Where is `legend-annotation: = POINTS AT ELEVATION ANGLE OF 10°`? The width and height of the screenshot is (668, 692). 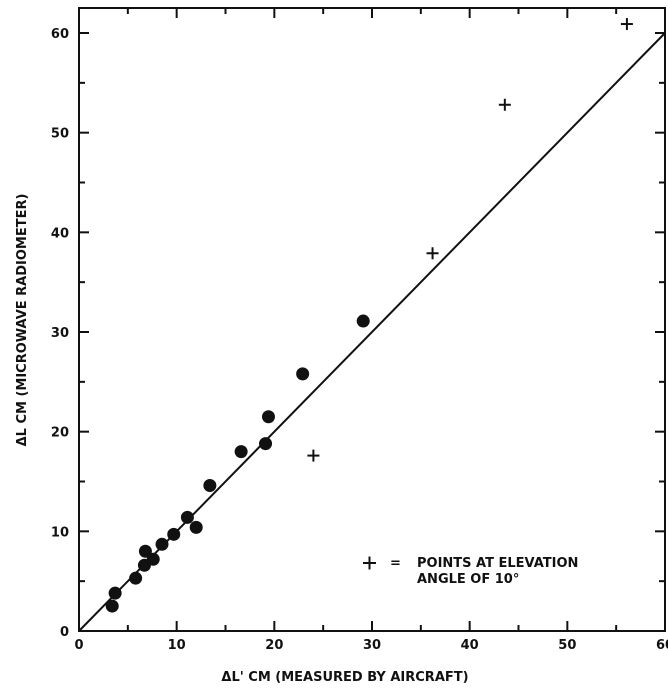
legend-annotation: = POINTS AT ELEVATION ANGLE OF 10° is located at coordinates (470, 571).